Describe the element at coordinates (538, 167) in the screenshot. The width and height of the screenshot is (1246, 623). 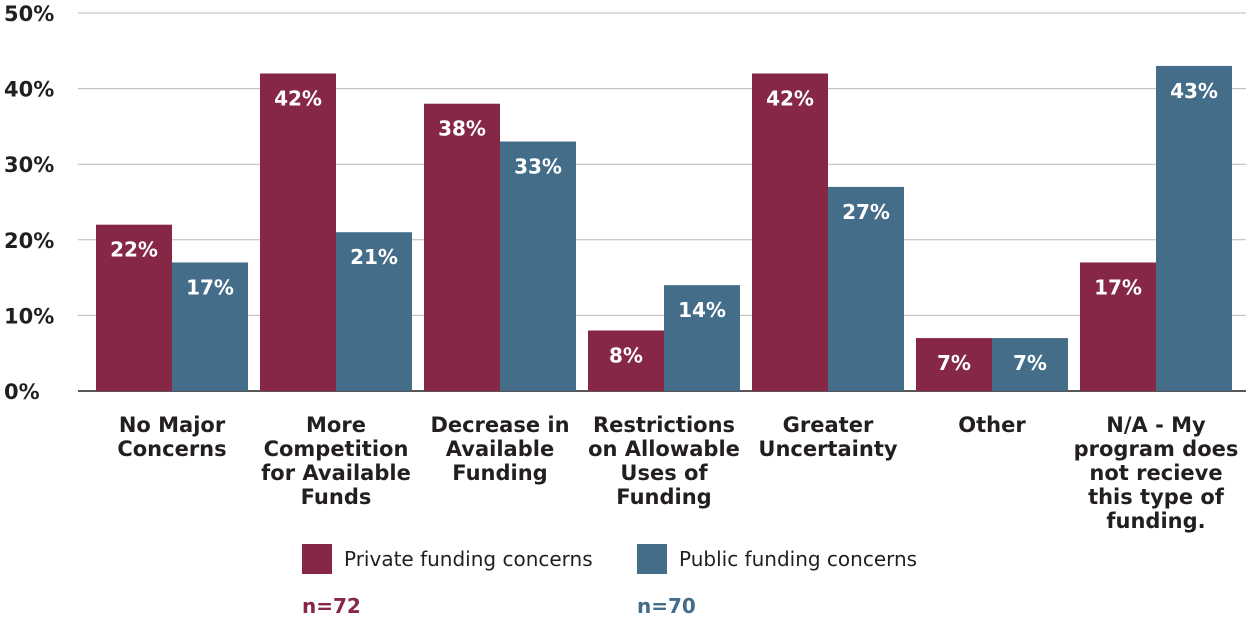
I see `data-label: 33%` at that location.